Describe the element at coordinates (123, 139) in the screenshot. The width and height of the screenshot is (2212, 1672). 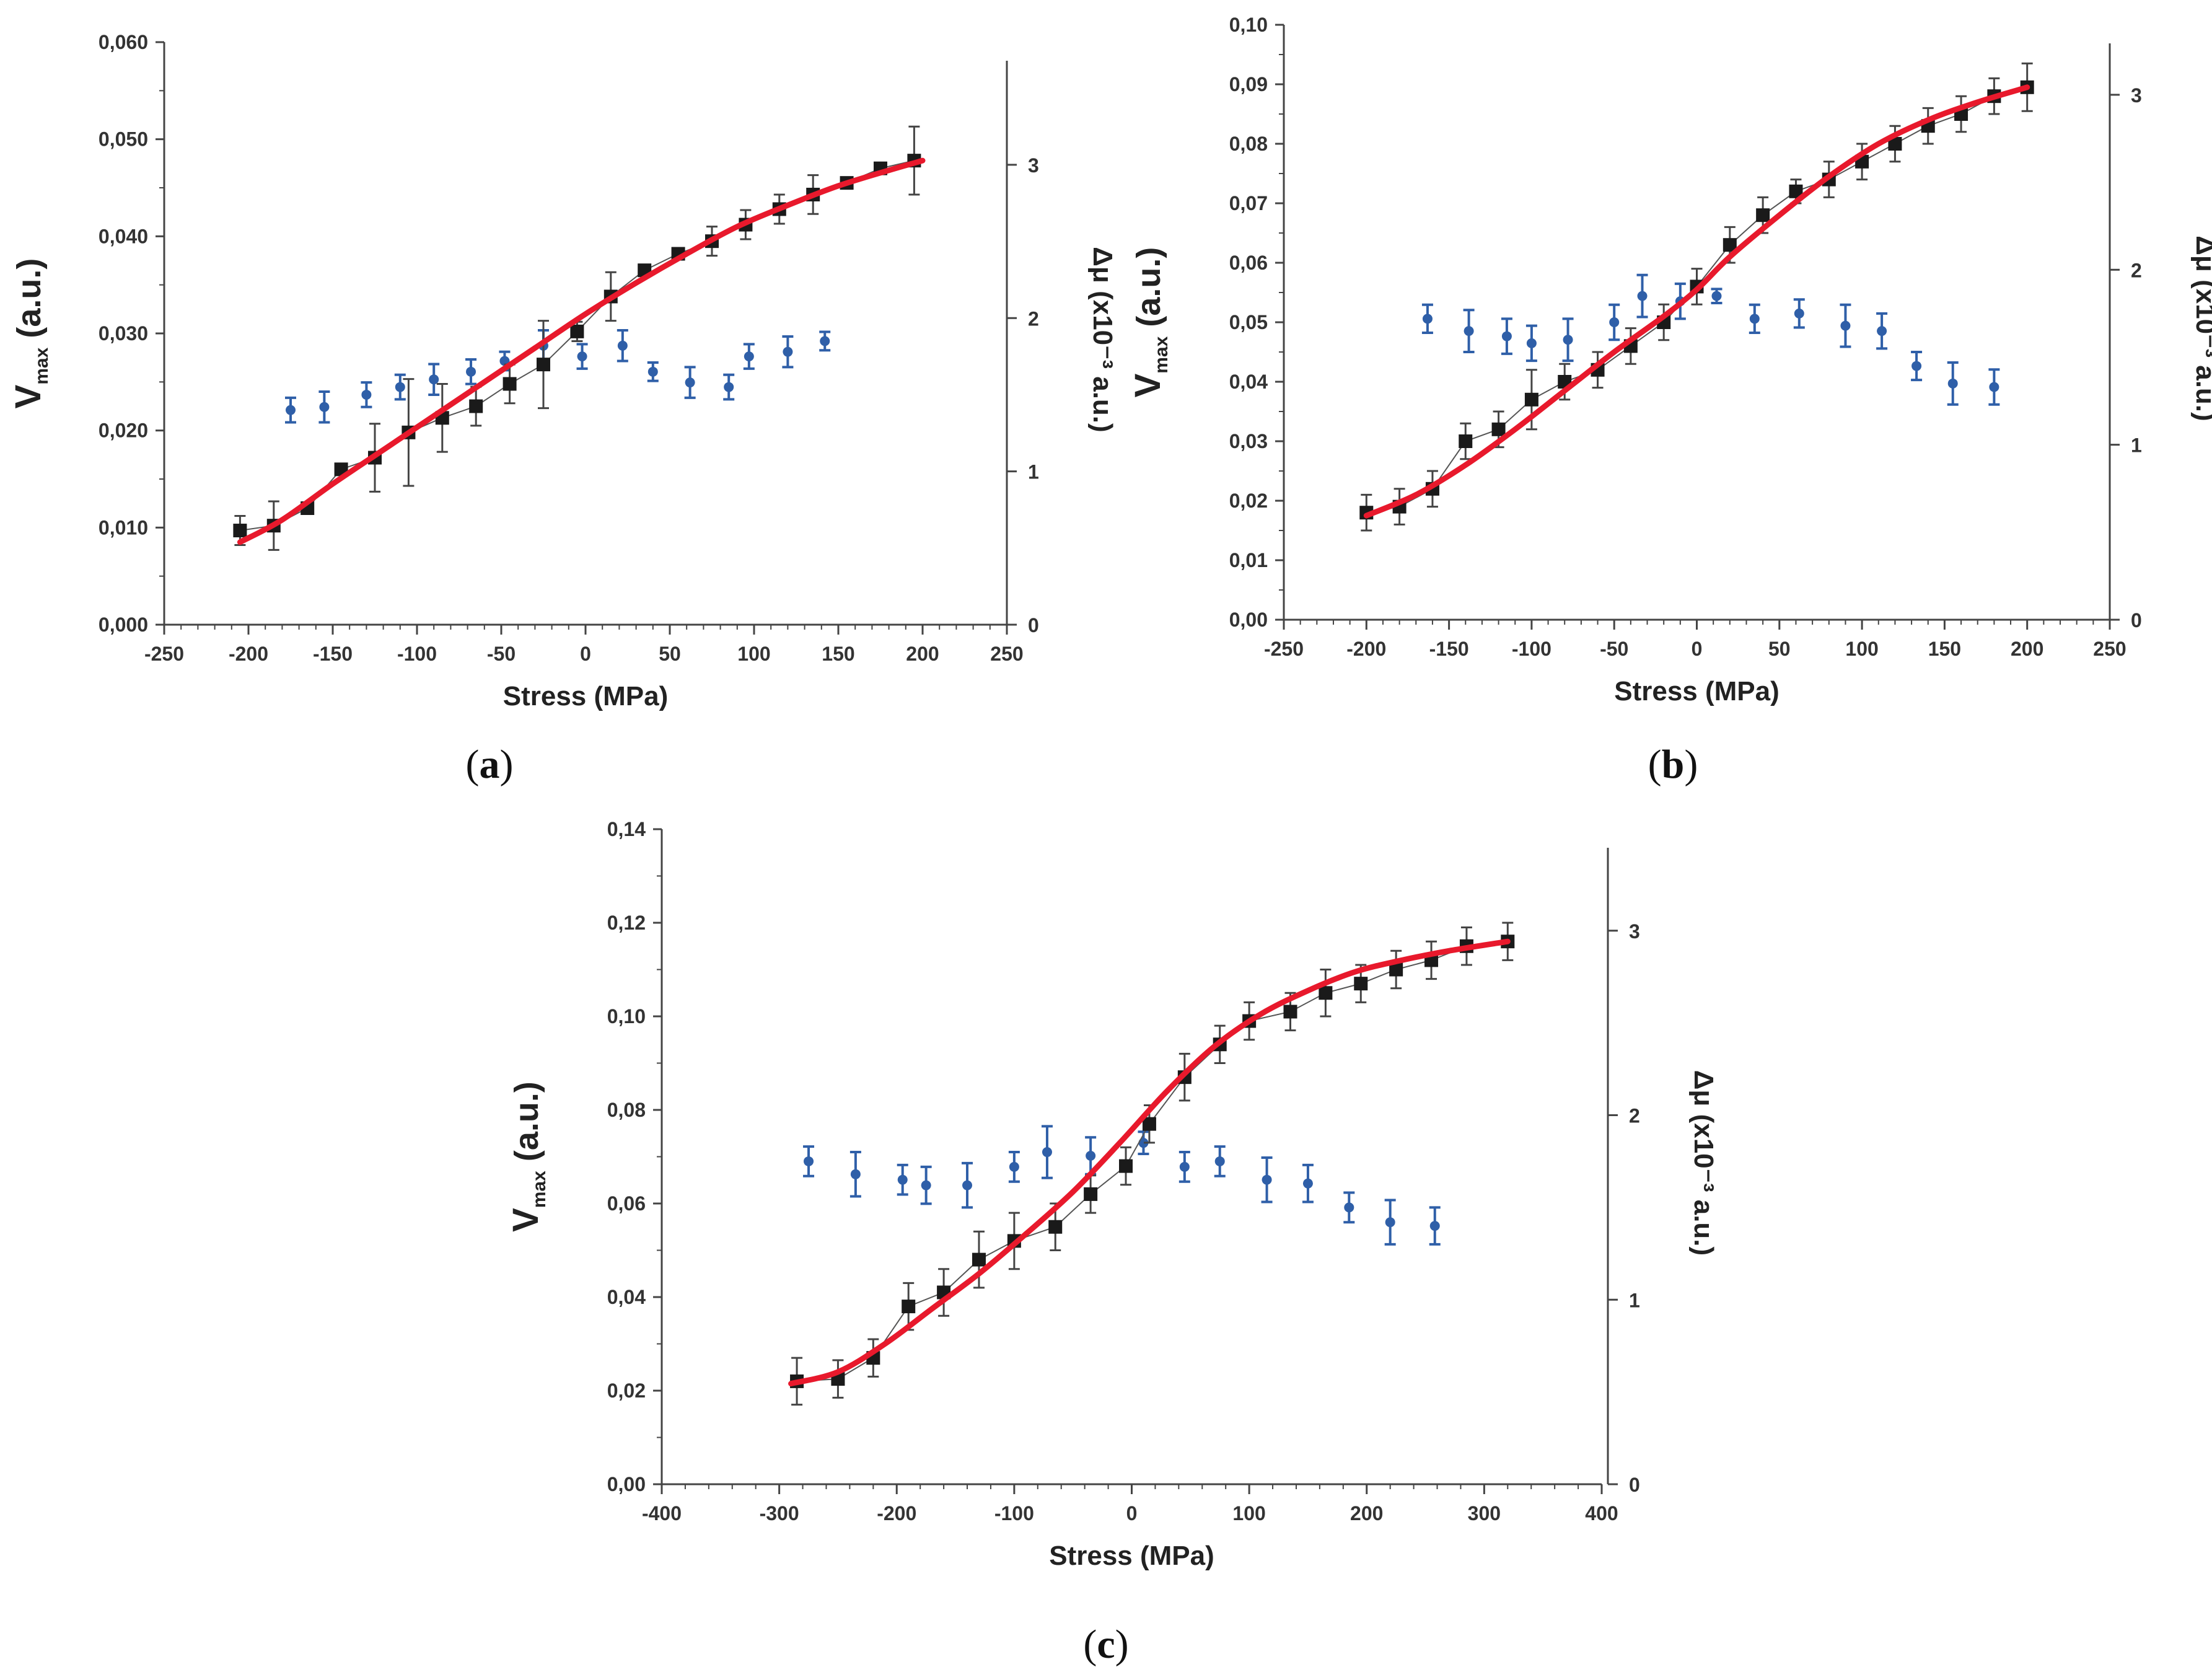
I see `y-tick-label: 0,050` at that location.